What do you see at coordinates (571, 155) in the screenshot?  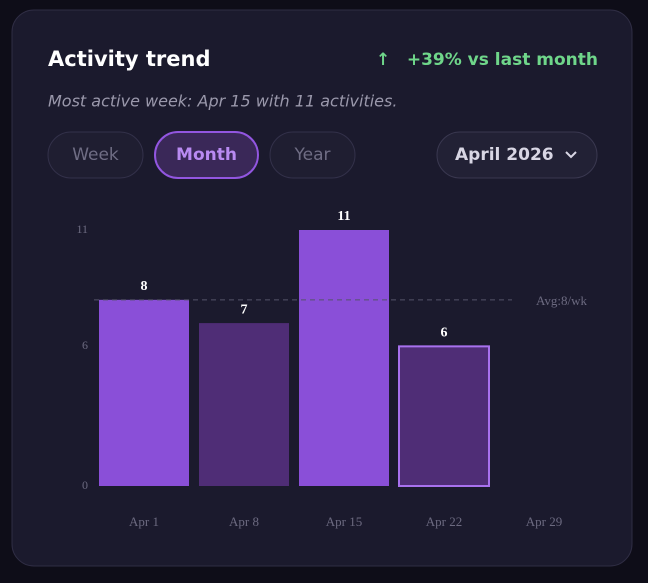 I see `chevron-icon` at bounding box center [571, 155].